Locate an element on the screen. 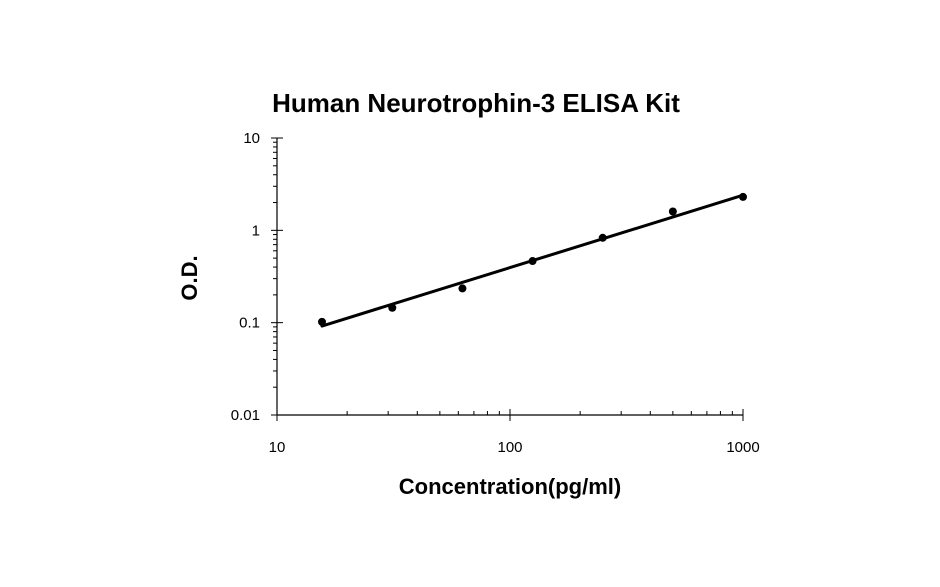 The width and height of the screenshot is (940, 587). chart-title: Human Neurotrophin-3 ELISA Kit is located at coordinates (476, 103).